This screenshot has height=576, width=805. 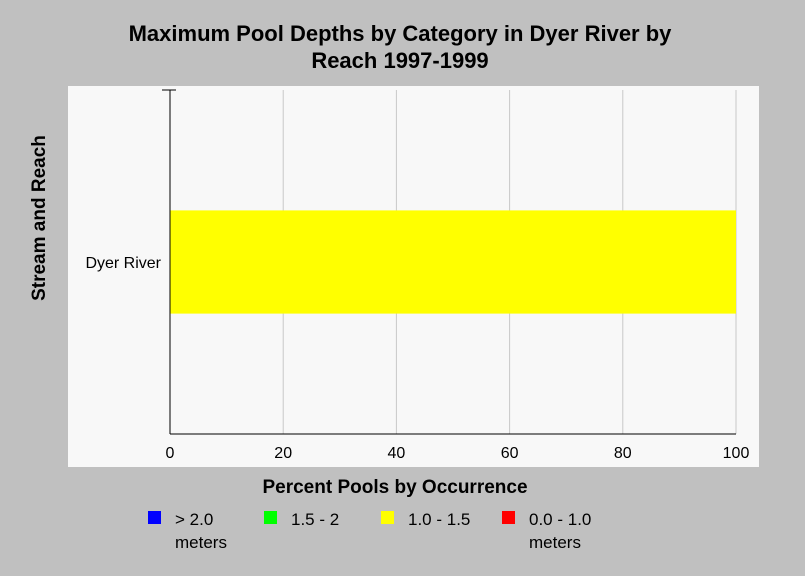 I want to click on x-tick-label-3: 60, so click(x=510, y=453).